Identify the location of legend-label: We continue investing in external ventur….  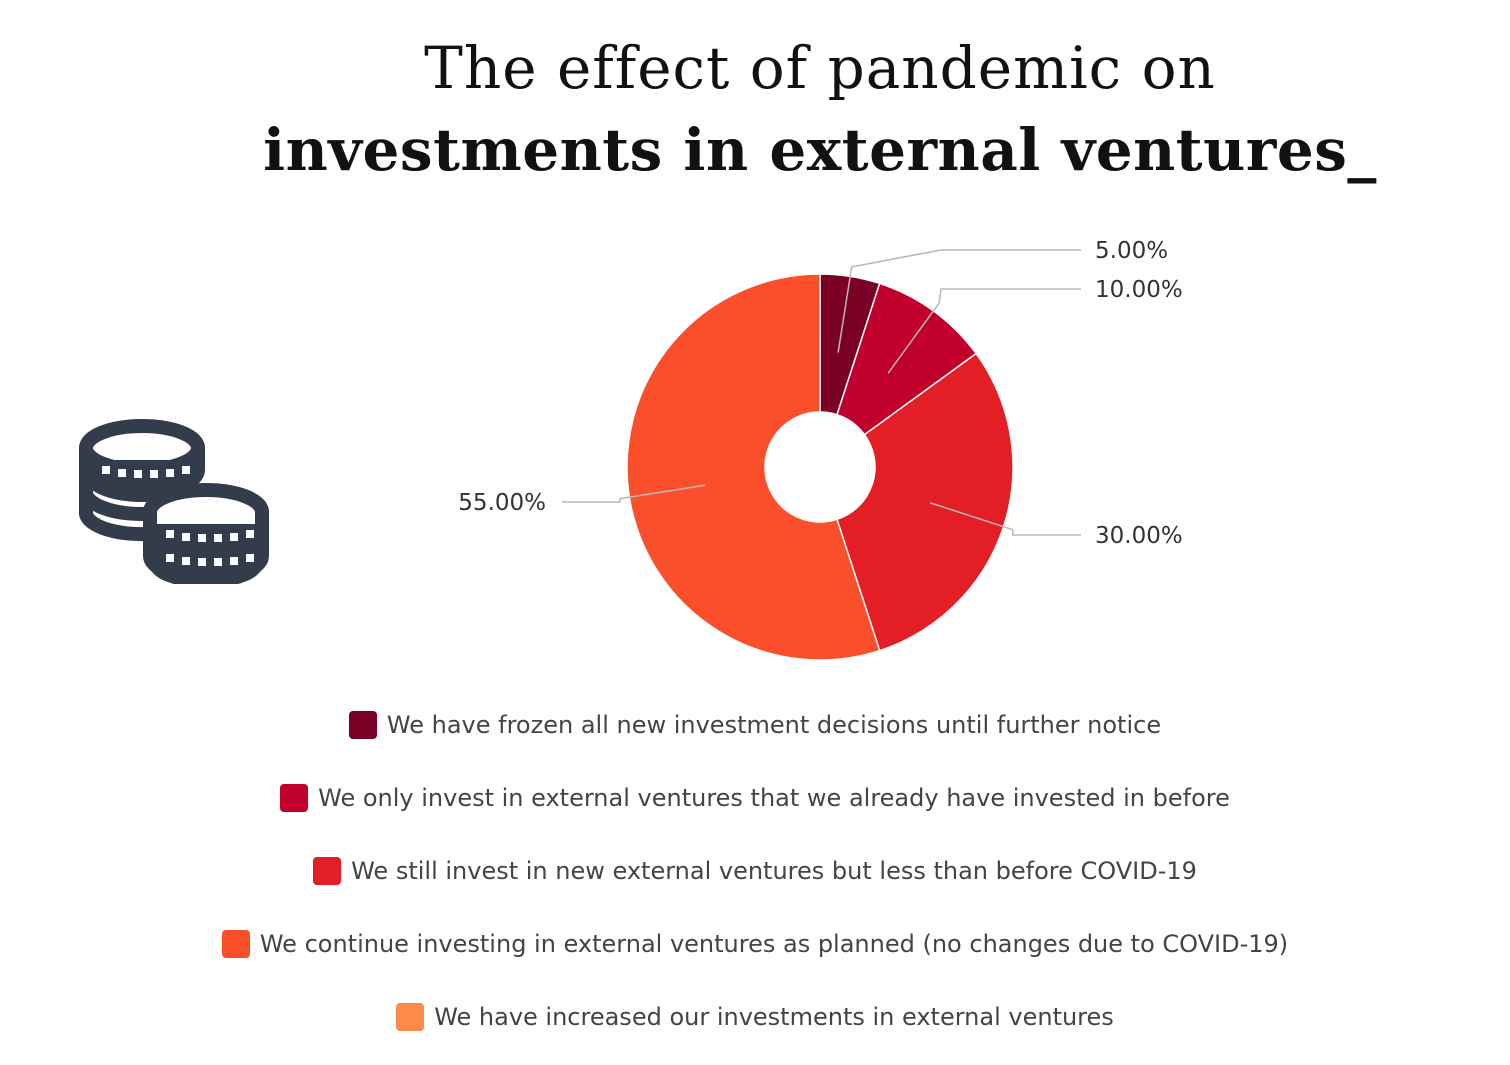
(774, 944).